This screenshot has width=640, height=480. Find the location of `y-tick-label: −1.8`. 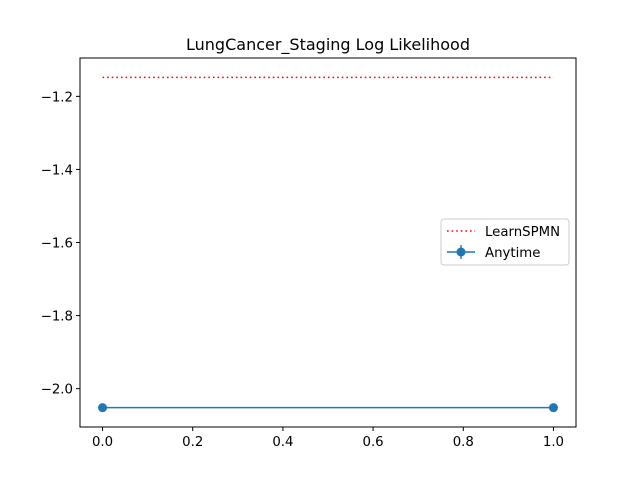

y-tick-label: −1.8 is located at coordinates (57, 317).